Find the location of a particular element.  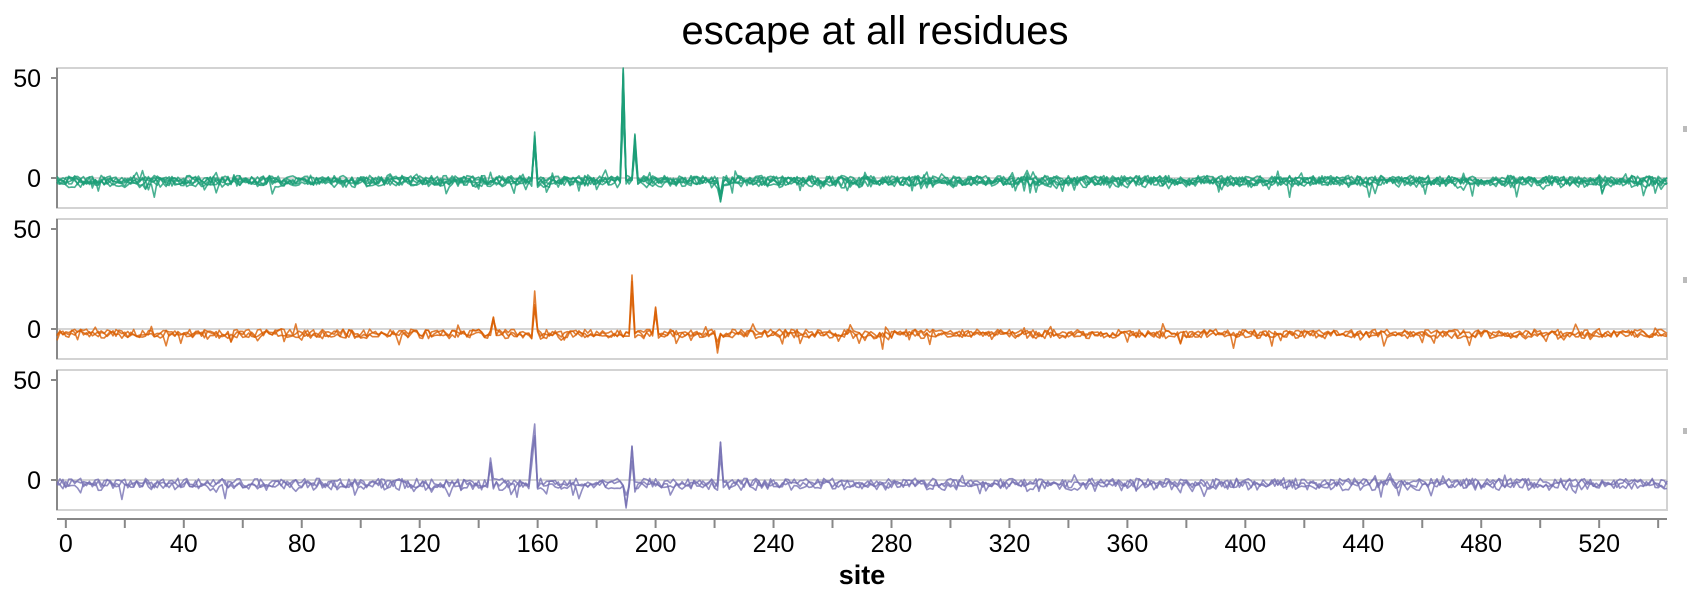

x-tick-label: 80 is located at coordinates (302, 544).